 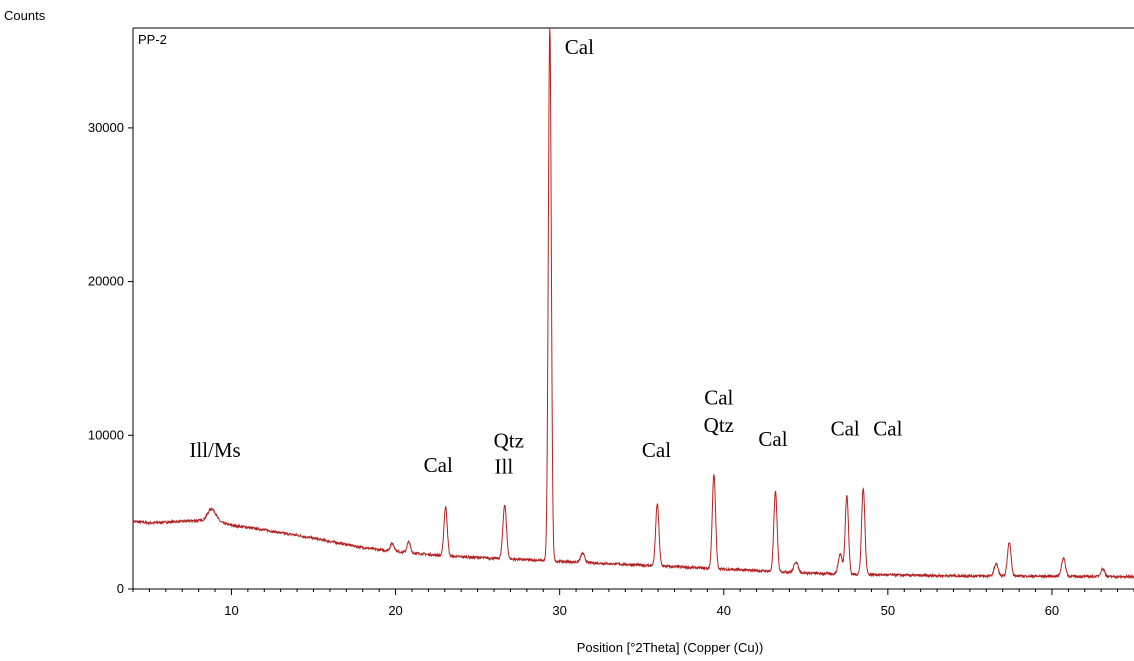 I want to click on x-axis: 10 20 30 40 50 60, so click(x=633, y=603).